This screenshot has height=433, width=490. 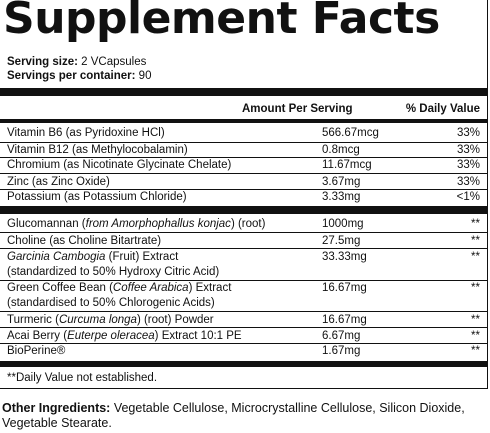 I want to click on thick-divider-bottom, so click(x=243, y=364).